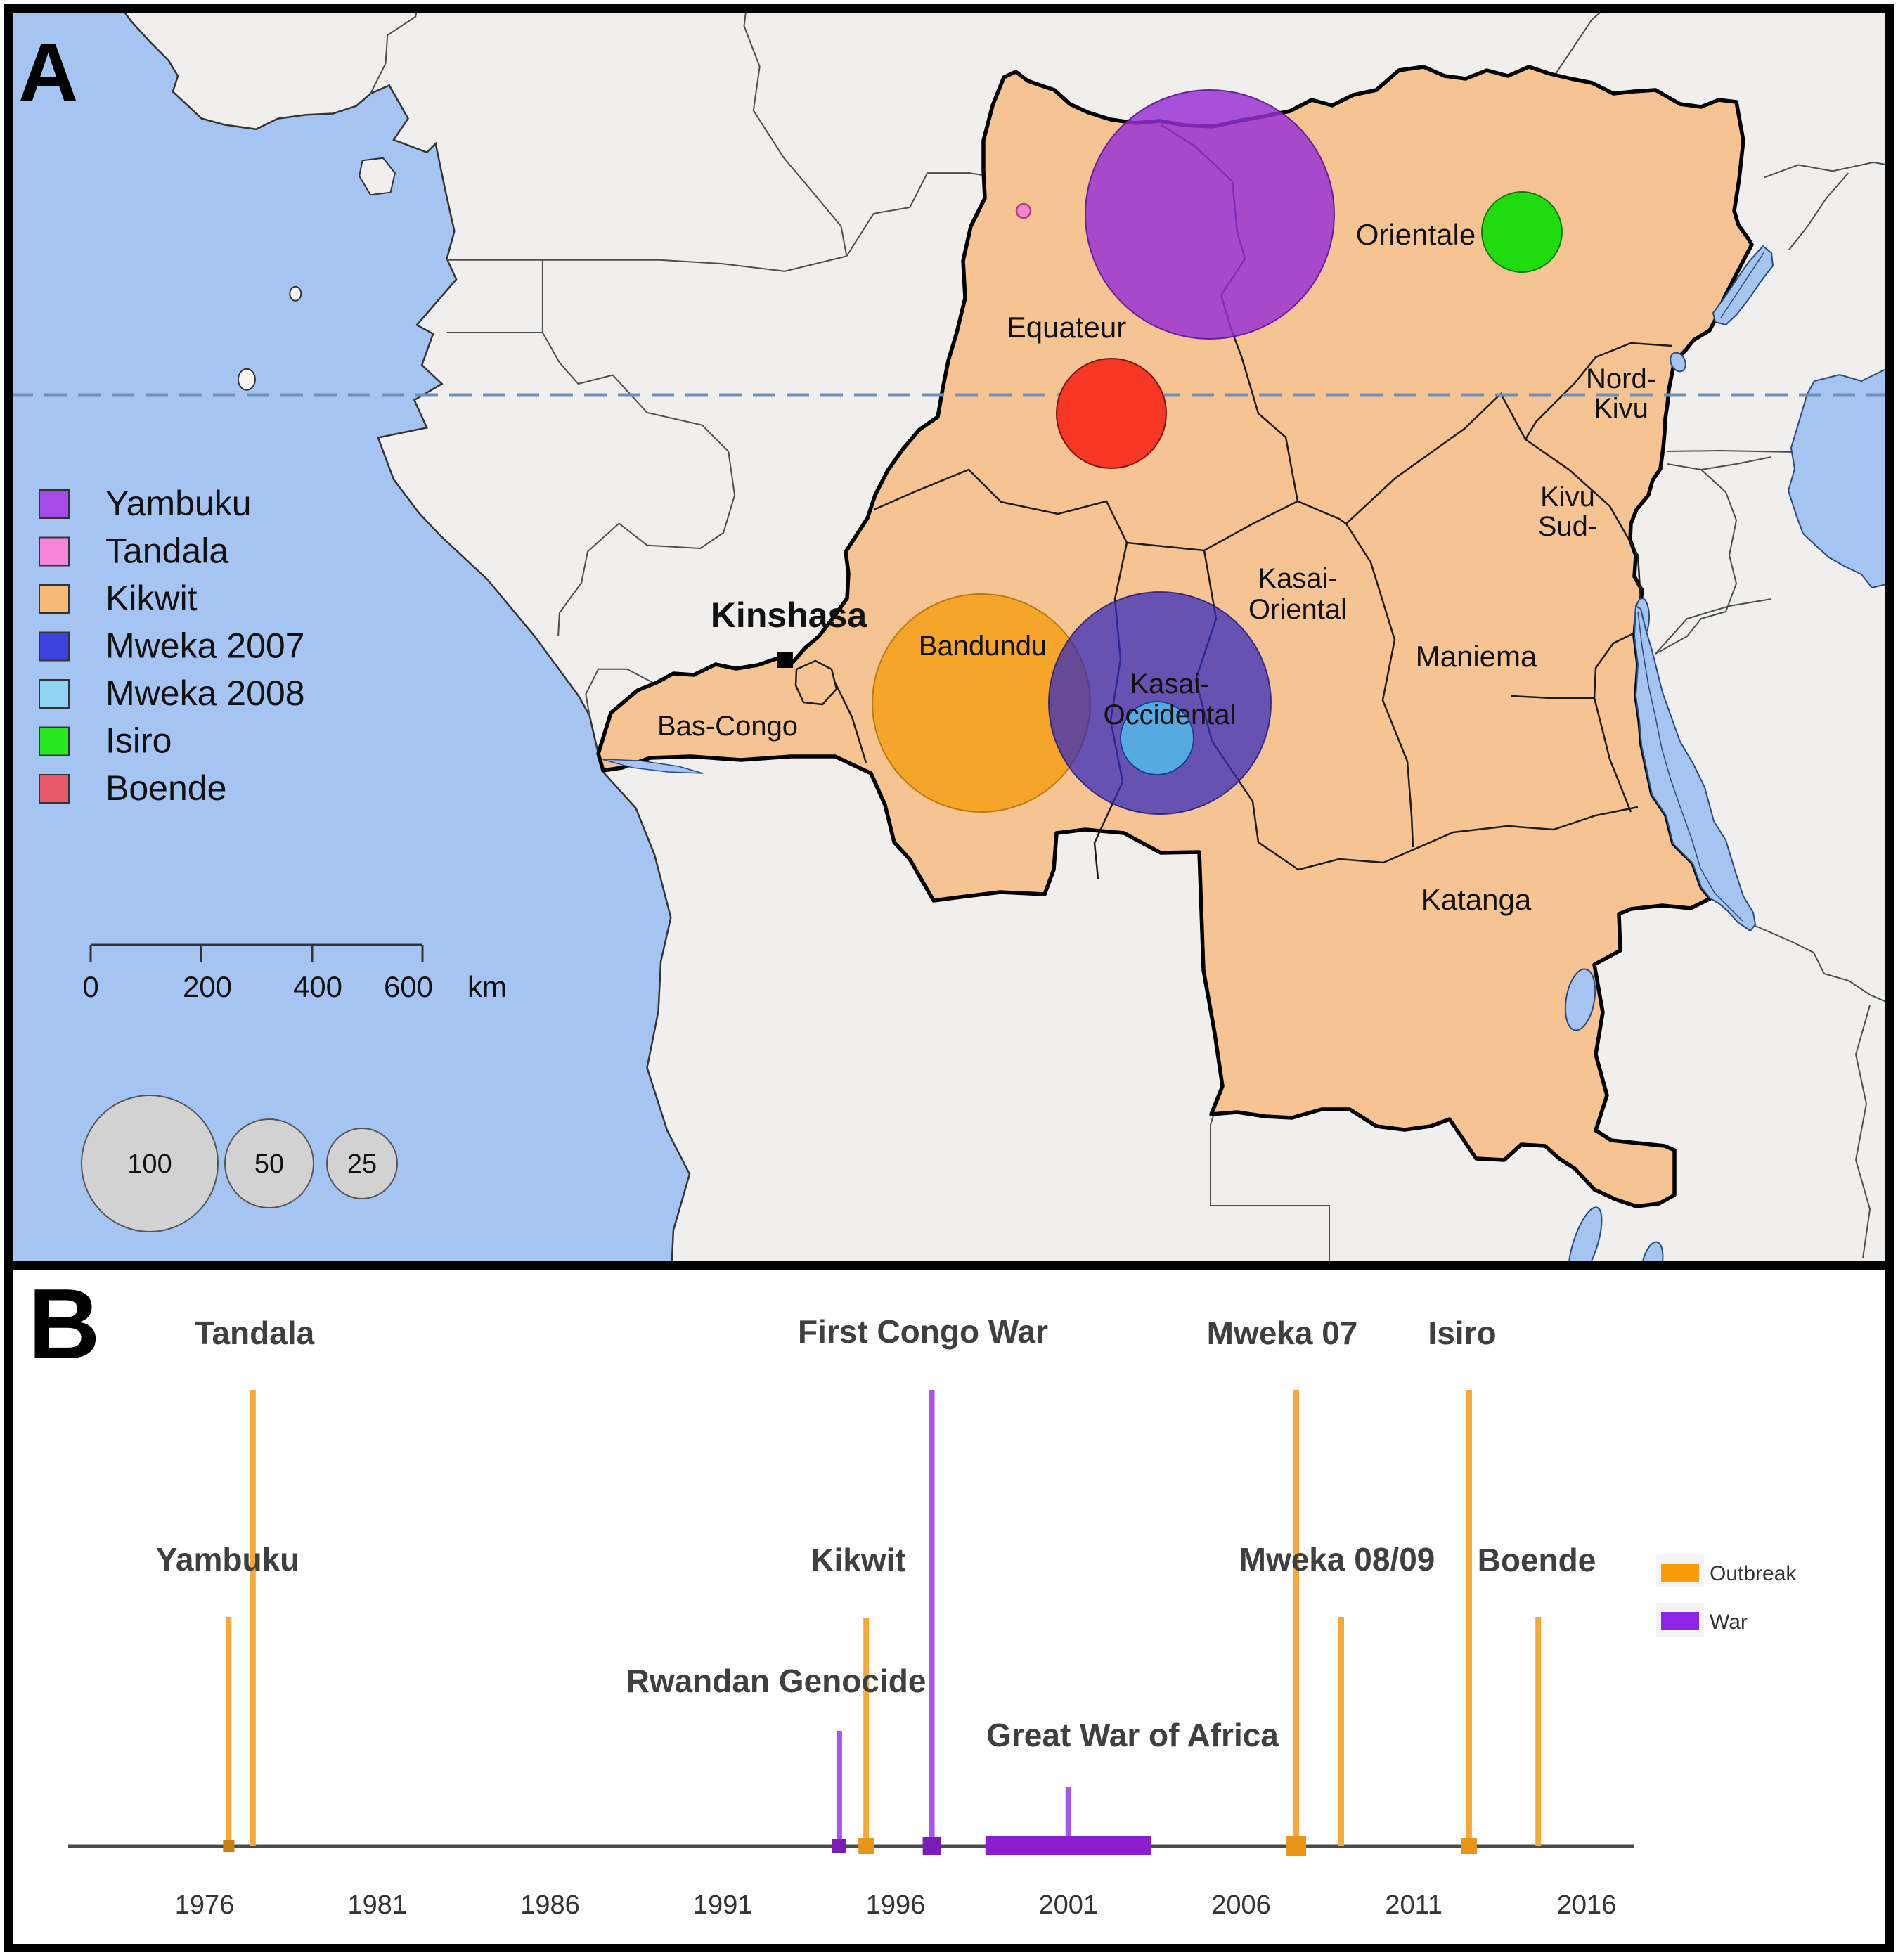 This screenshot has width=1898, height=1960. I want to click on svg-text: Orientale, so click(1416, 234).